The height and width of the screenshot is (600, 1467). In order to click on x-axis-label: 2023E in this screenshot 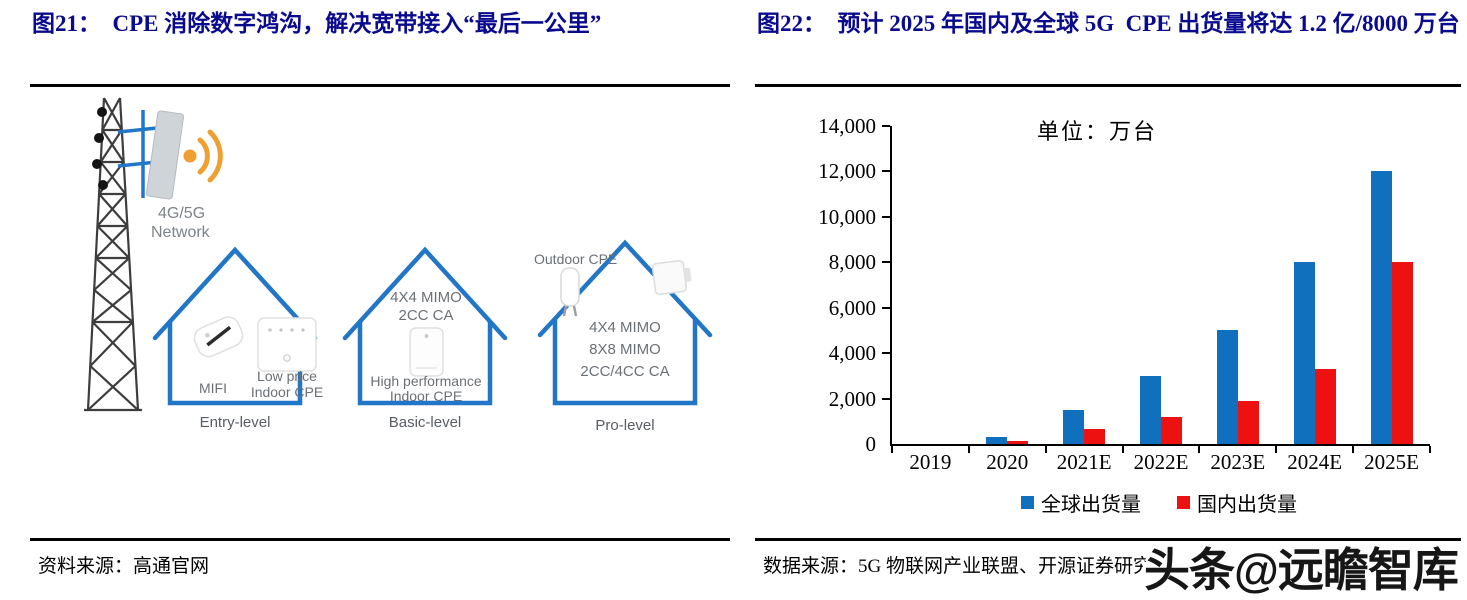, I will do `click(1238, 462)`.